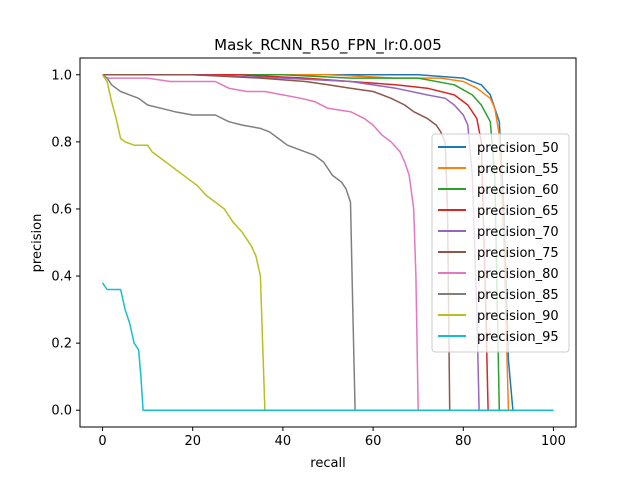 The width and height of the screenshot is (640, 484). What do you see at coordinates (61, 75) in the screenshot?
I see `y-tick-label: 1.0` at bounding box center [61, 75].